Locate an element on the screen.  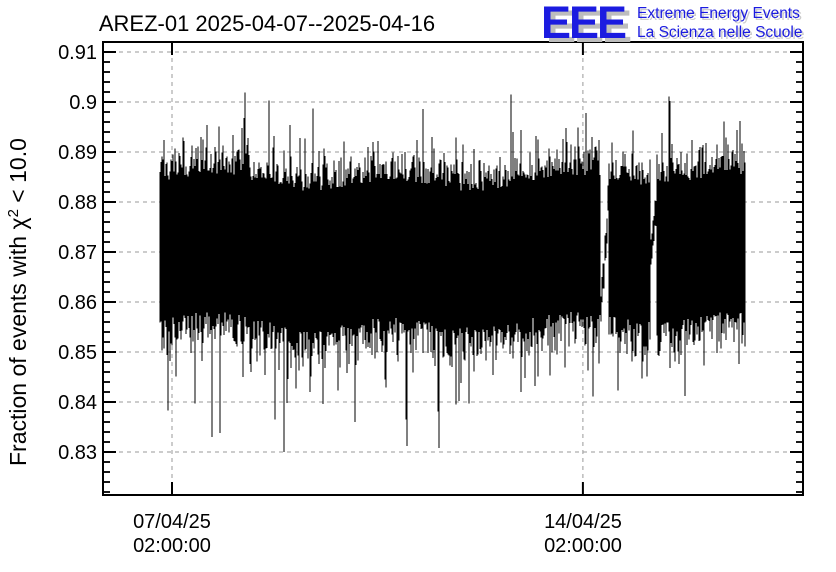
x-tick-label-time-2: 02:00:00 is located at coordinates (583, 546).